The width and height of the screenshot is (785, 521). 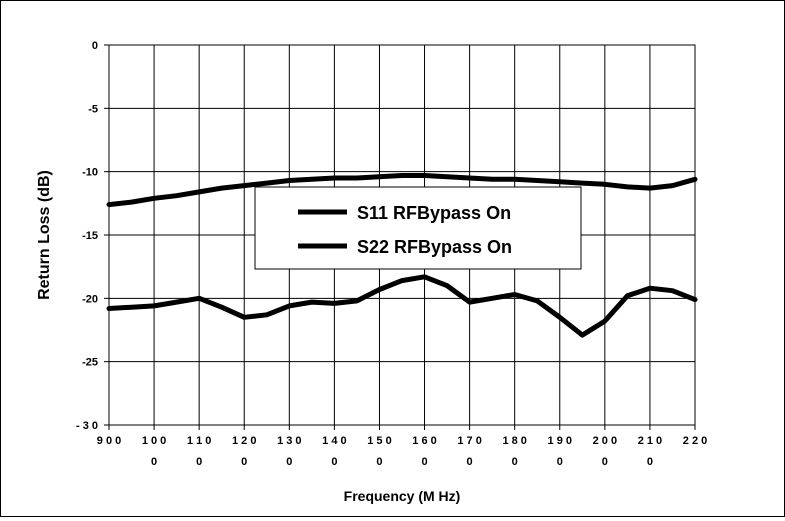 What do you see at coordinates (650, 441) in the screenshot?
I see `x-tick-label: 2 1 0` at bounding box center [650, 441].